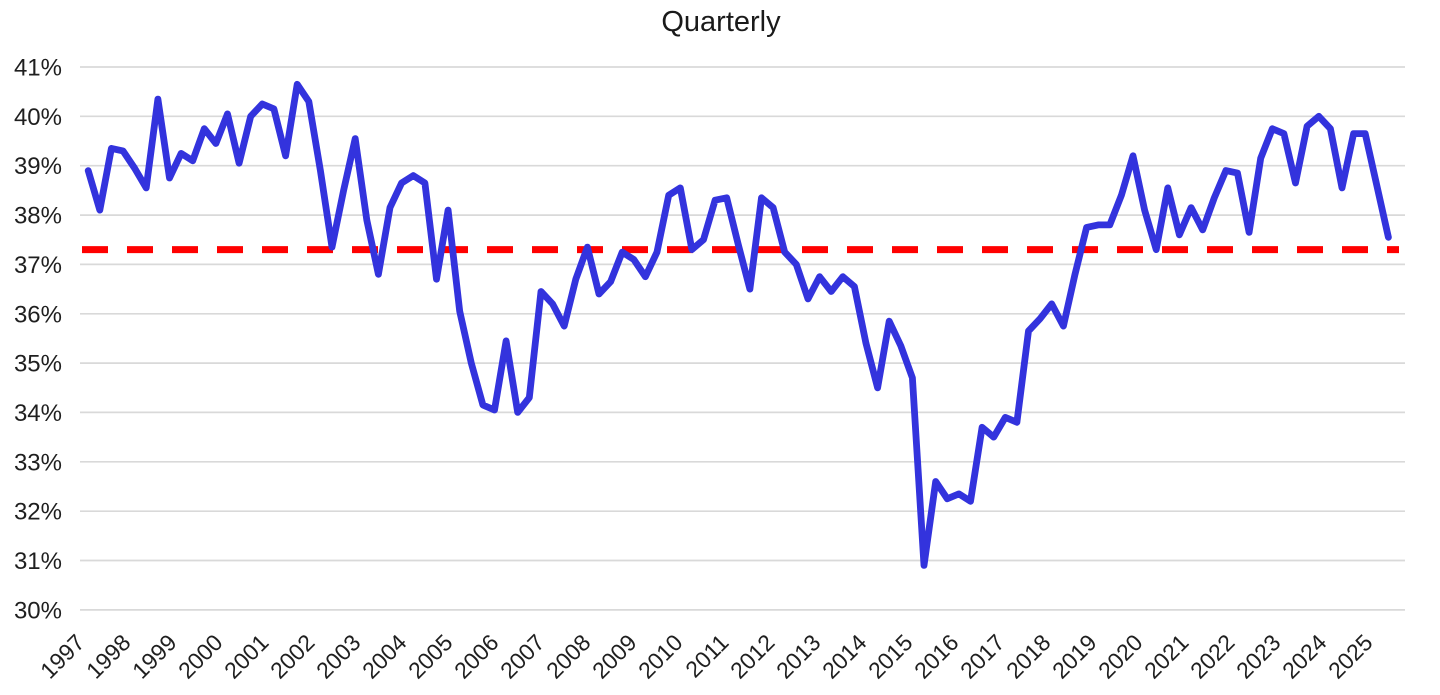  What do you see at coordinates (292, 656) in the screenshot?
I see `x-axis-tick-label: 2002` at bounding box center [292, 656].